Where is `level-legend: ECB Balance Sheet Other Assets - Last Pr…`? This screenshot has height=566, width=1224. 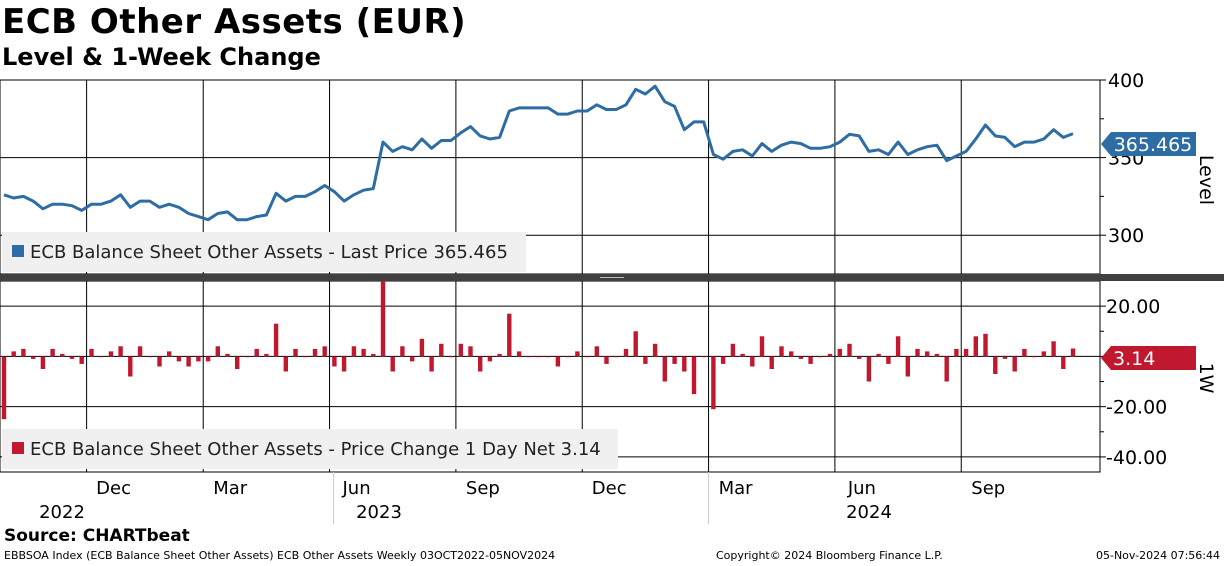 level-legend: ECB Balance Sheet Other Assets - Last Pr… is located at coordinates (264, 252).